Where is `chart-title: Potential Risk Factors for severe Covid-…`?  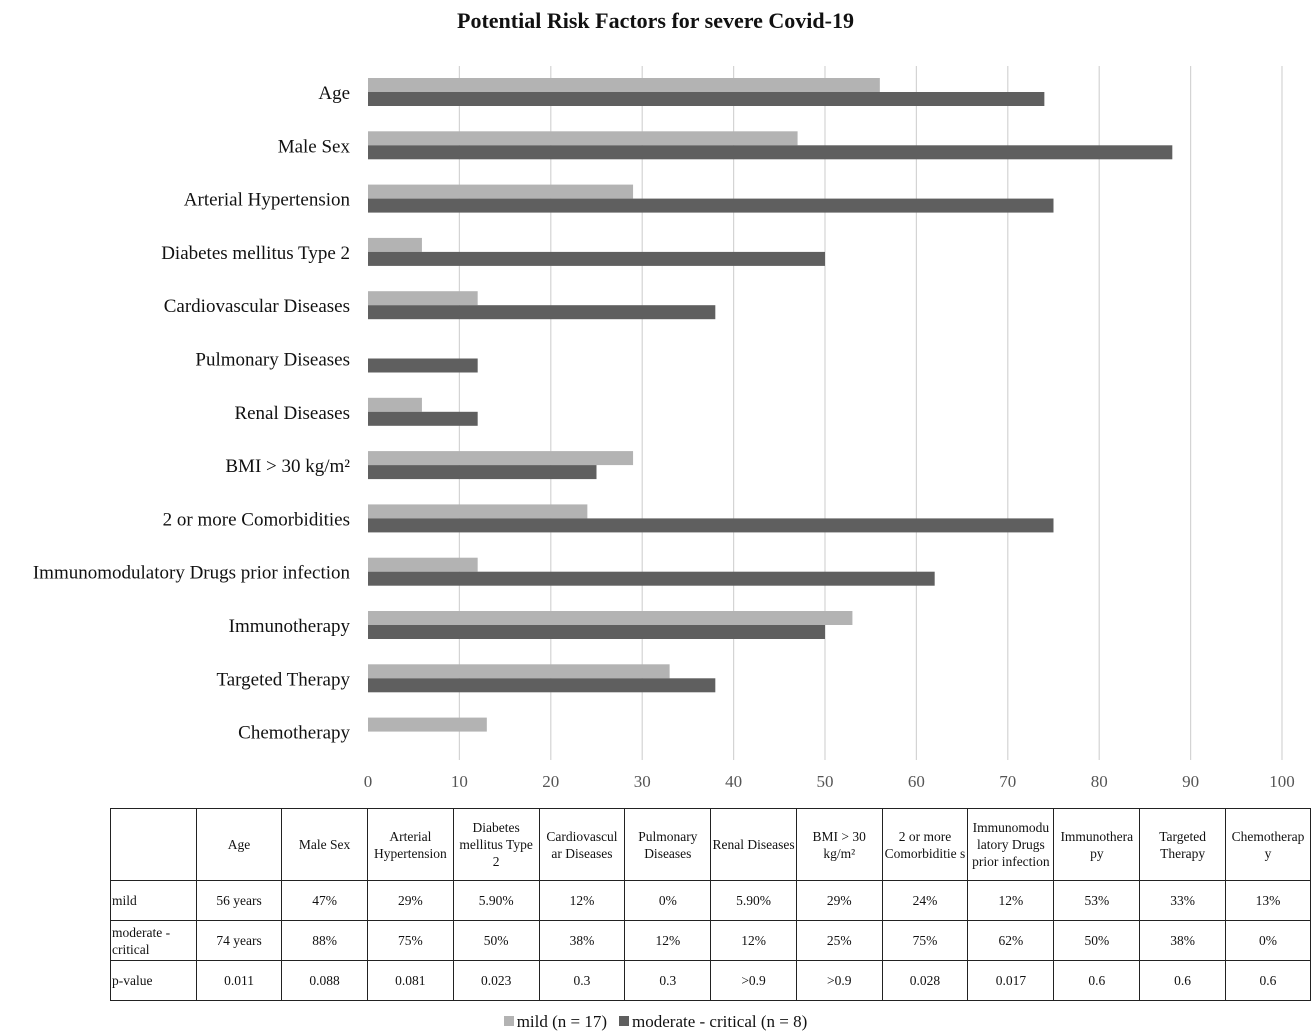 chart-title: Potential Risk Factors for severe Covid-… is located at coordinates (655, 20).